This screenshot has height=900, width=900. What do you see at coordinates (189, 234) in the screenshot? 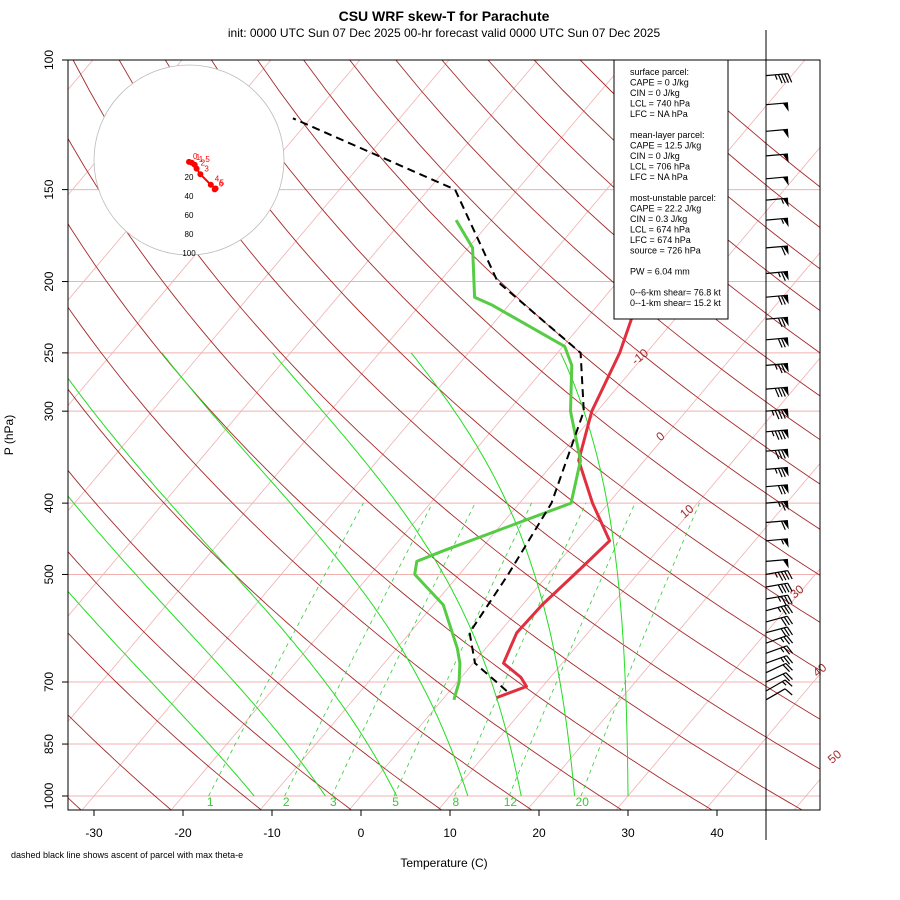
I see `hodograph-ring-label: 80` at bounding box center [189, 234].